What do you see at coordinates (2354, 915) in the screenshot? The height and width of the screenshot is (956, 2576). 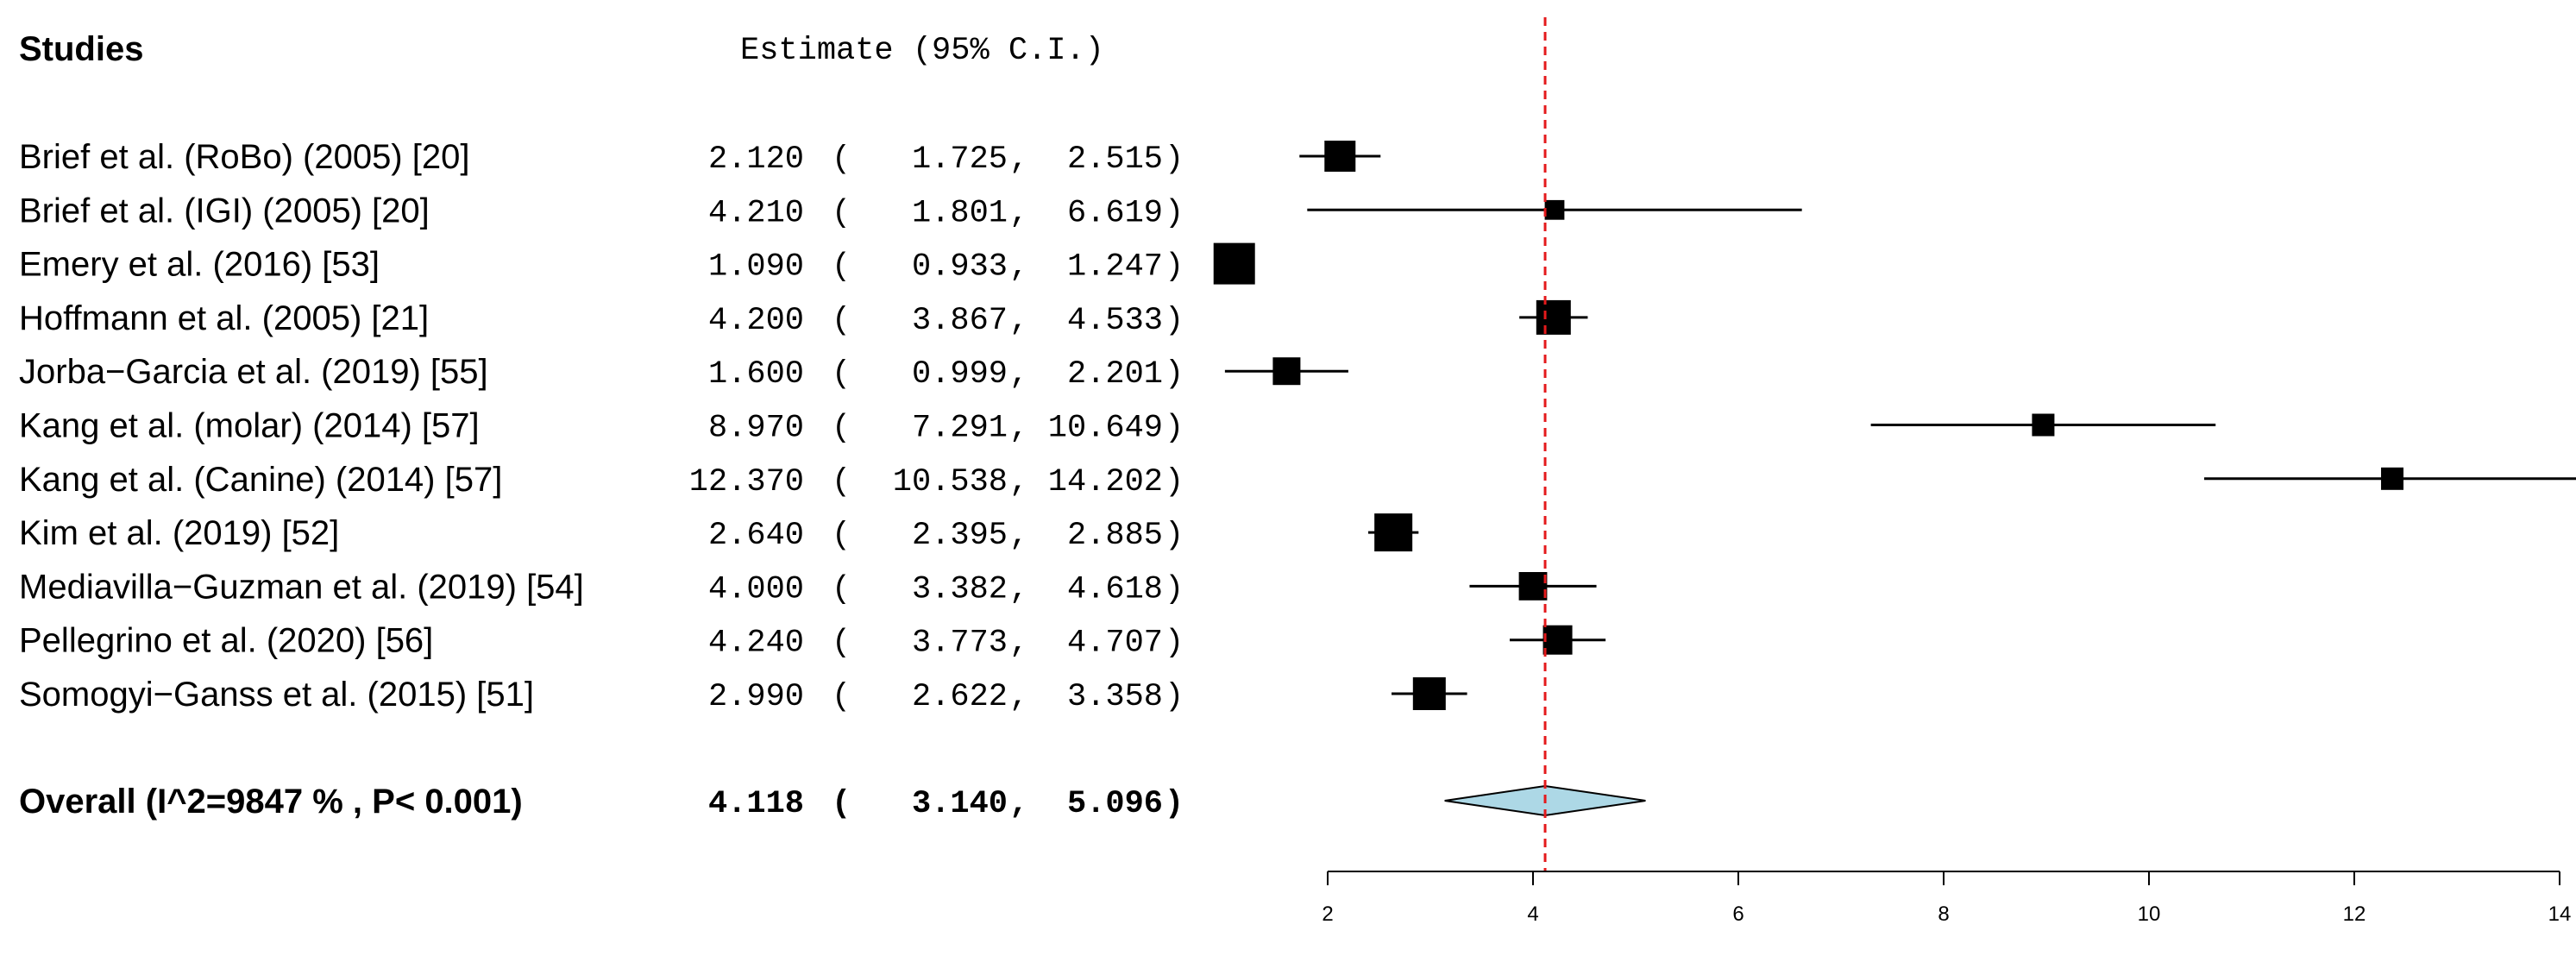 I see `x-tick-label: 12` at bounding box center [2354, 915].